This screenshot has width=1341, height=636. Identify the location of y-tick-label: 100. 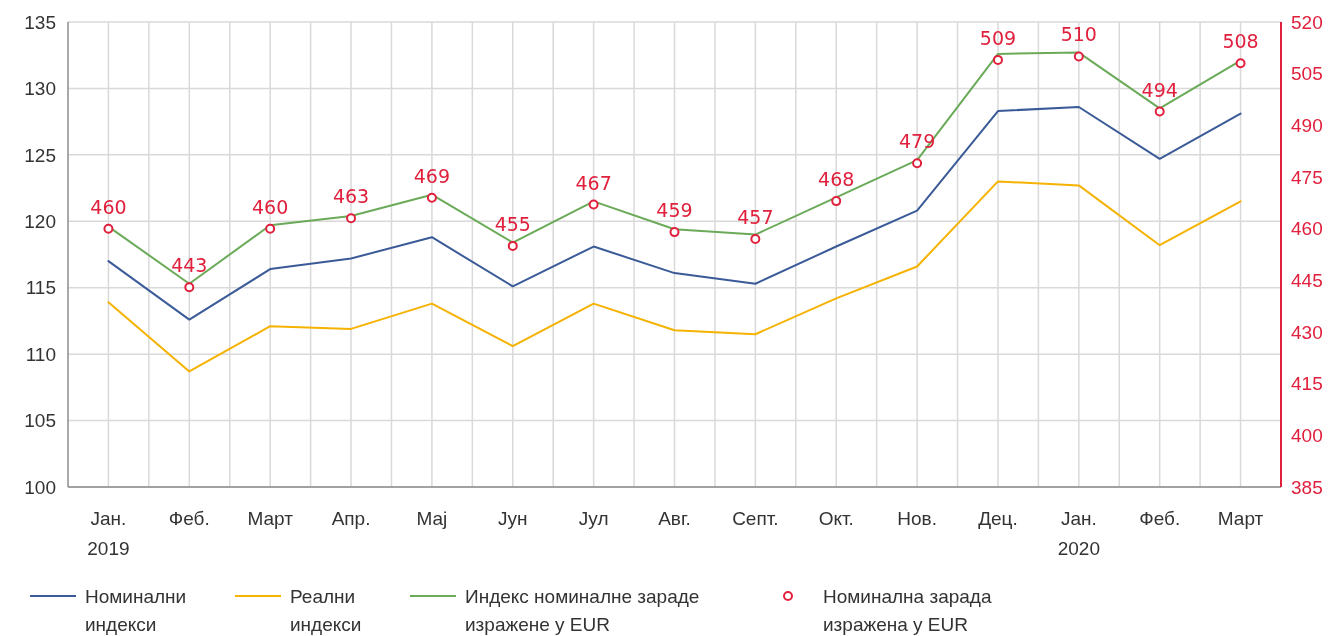
(40, 487).